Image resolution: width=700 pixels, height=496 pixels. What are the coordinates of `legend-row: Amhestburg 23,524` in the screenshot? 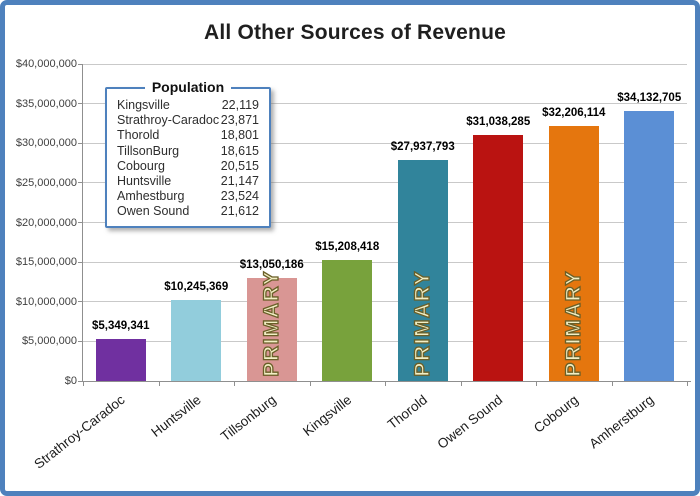 It's located at (188, 196).